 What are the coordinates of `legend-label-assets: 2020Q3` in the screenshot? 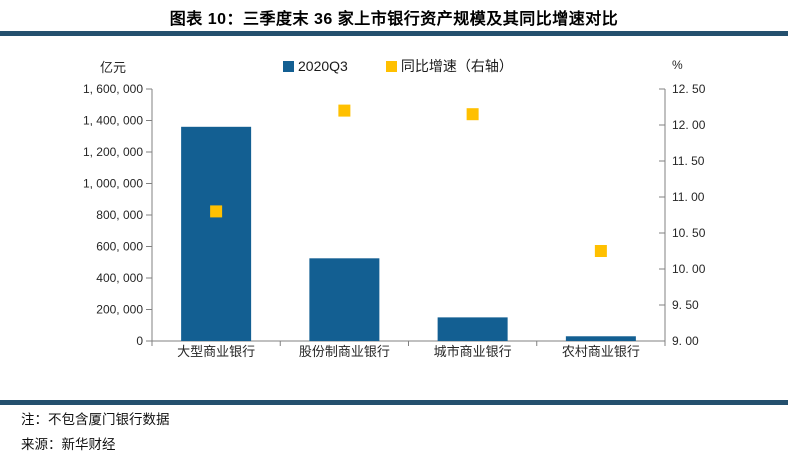 It's located at (323, 66).